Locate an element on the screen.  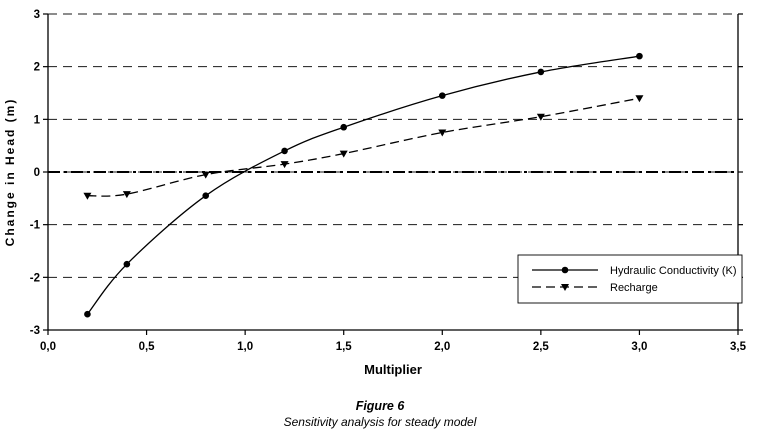
x-tick-label: 0,5 is located at coordinates (147, 347).